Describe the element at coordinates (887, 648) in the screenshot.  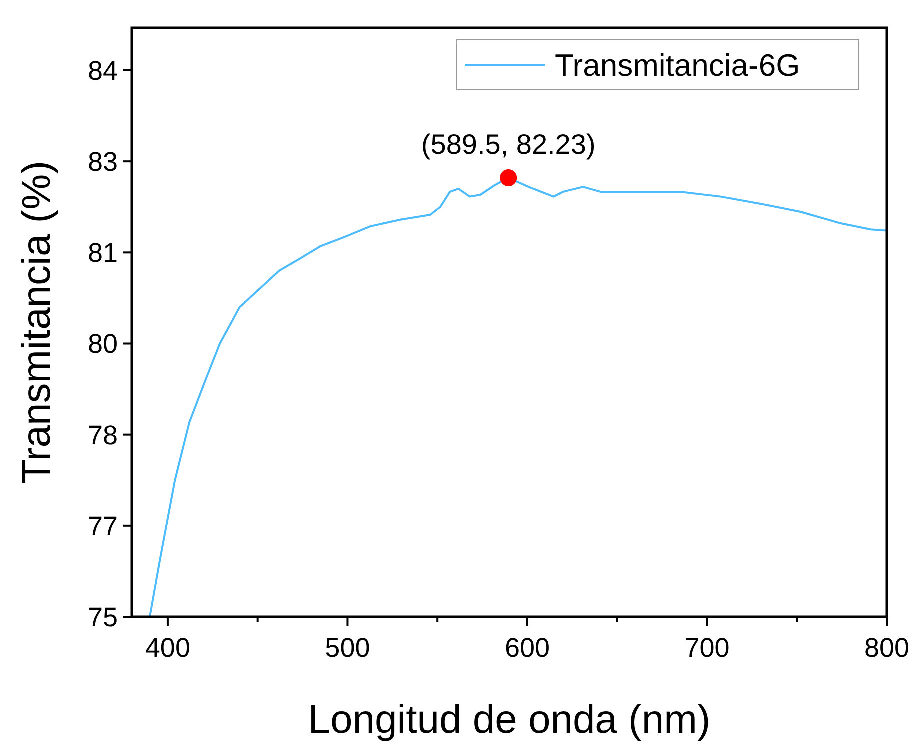
I see `x-tick-label: 800` at that location.